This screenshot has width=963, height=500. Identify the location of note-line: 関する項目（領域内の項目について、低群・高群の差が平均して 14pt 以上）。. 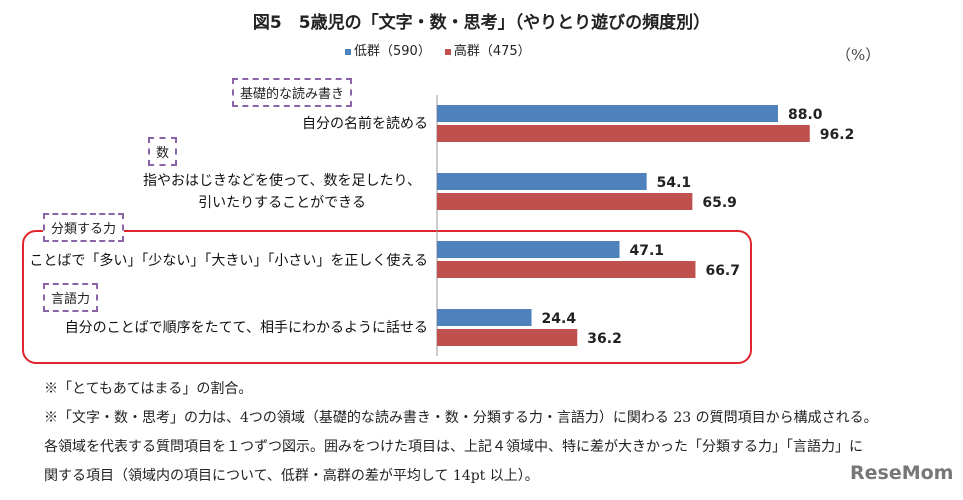
(291, 476).